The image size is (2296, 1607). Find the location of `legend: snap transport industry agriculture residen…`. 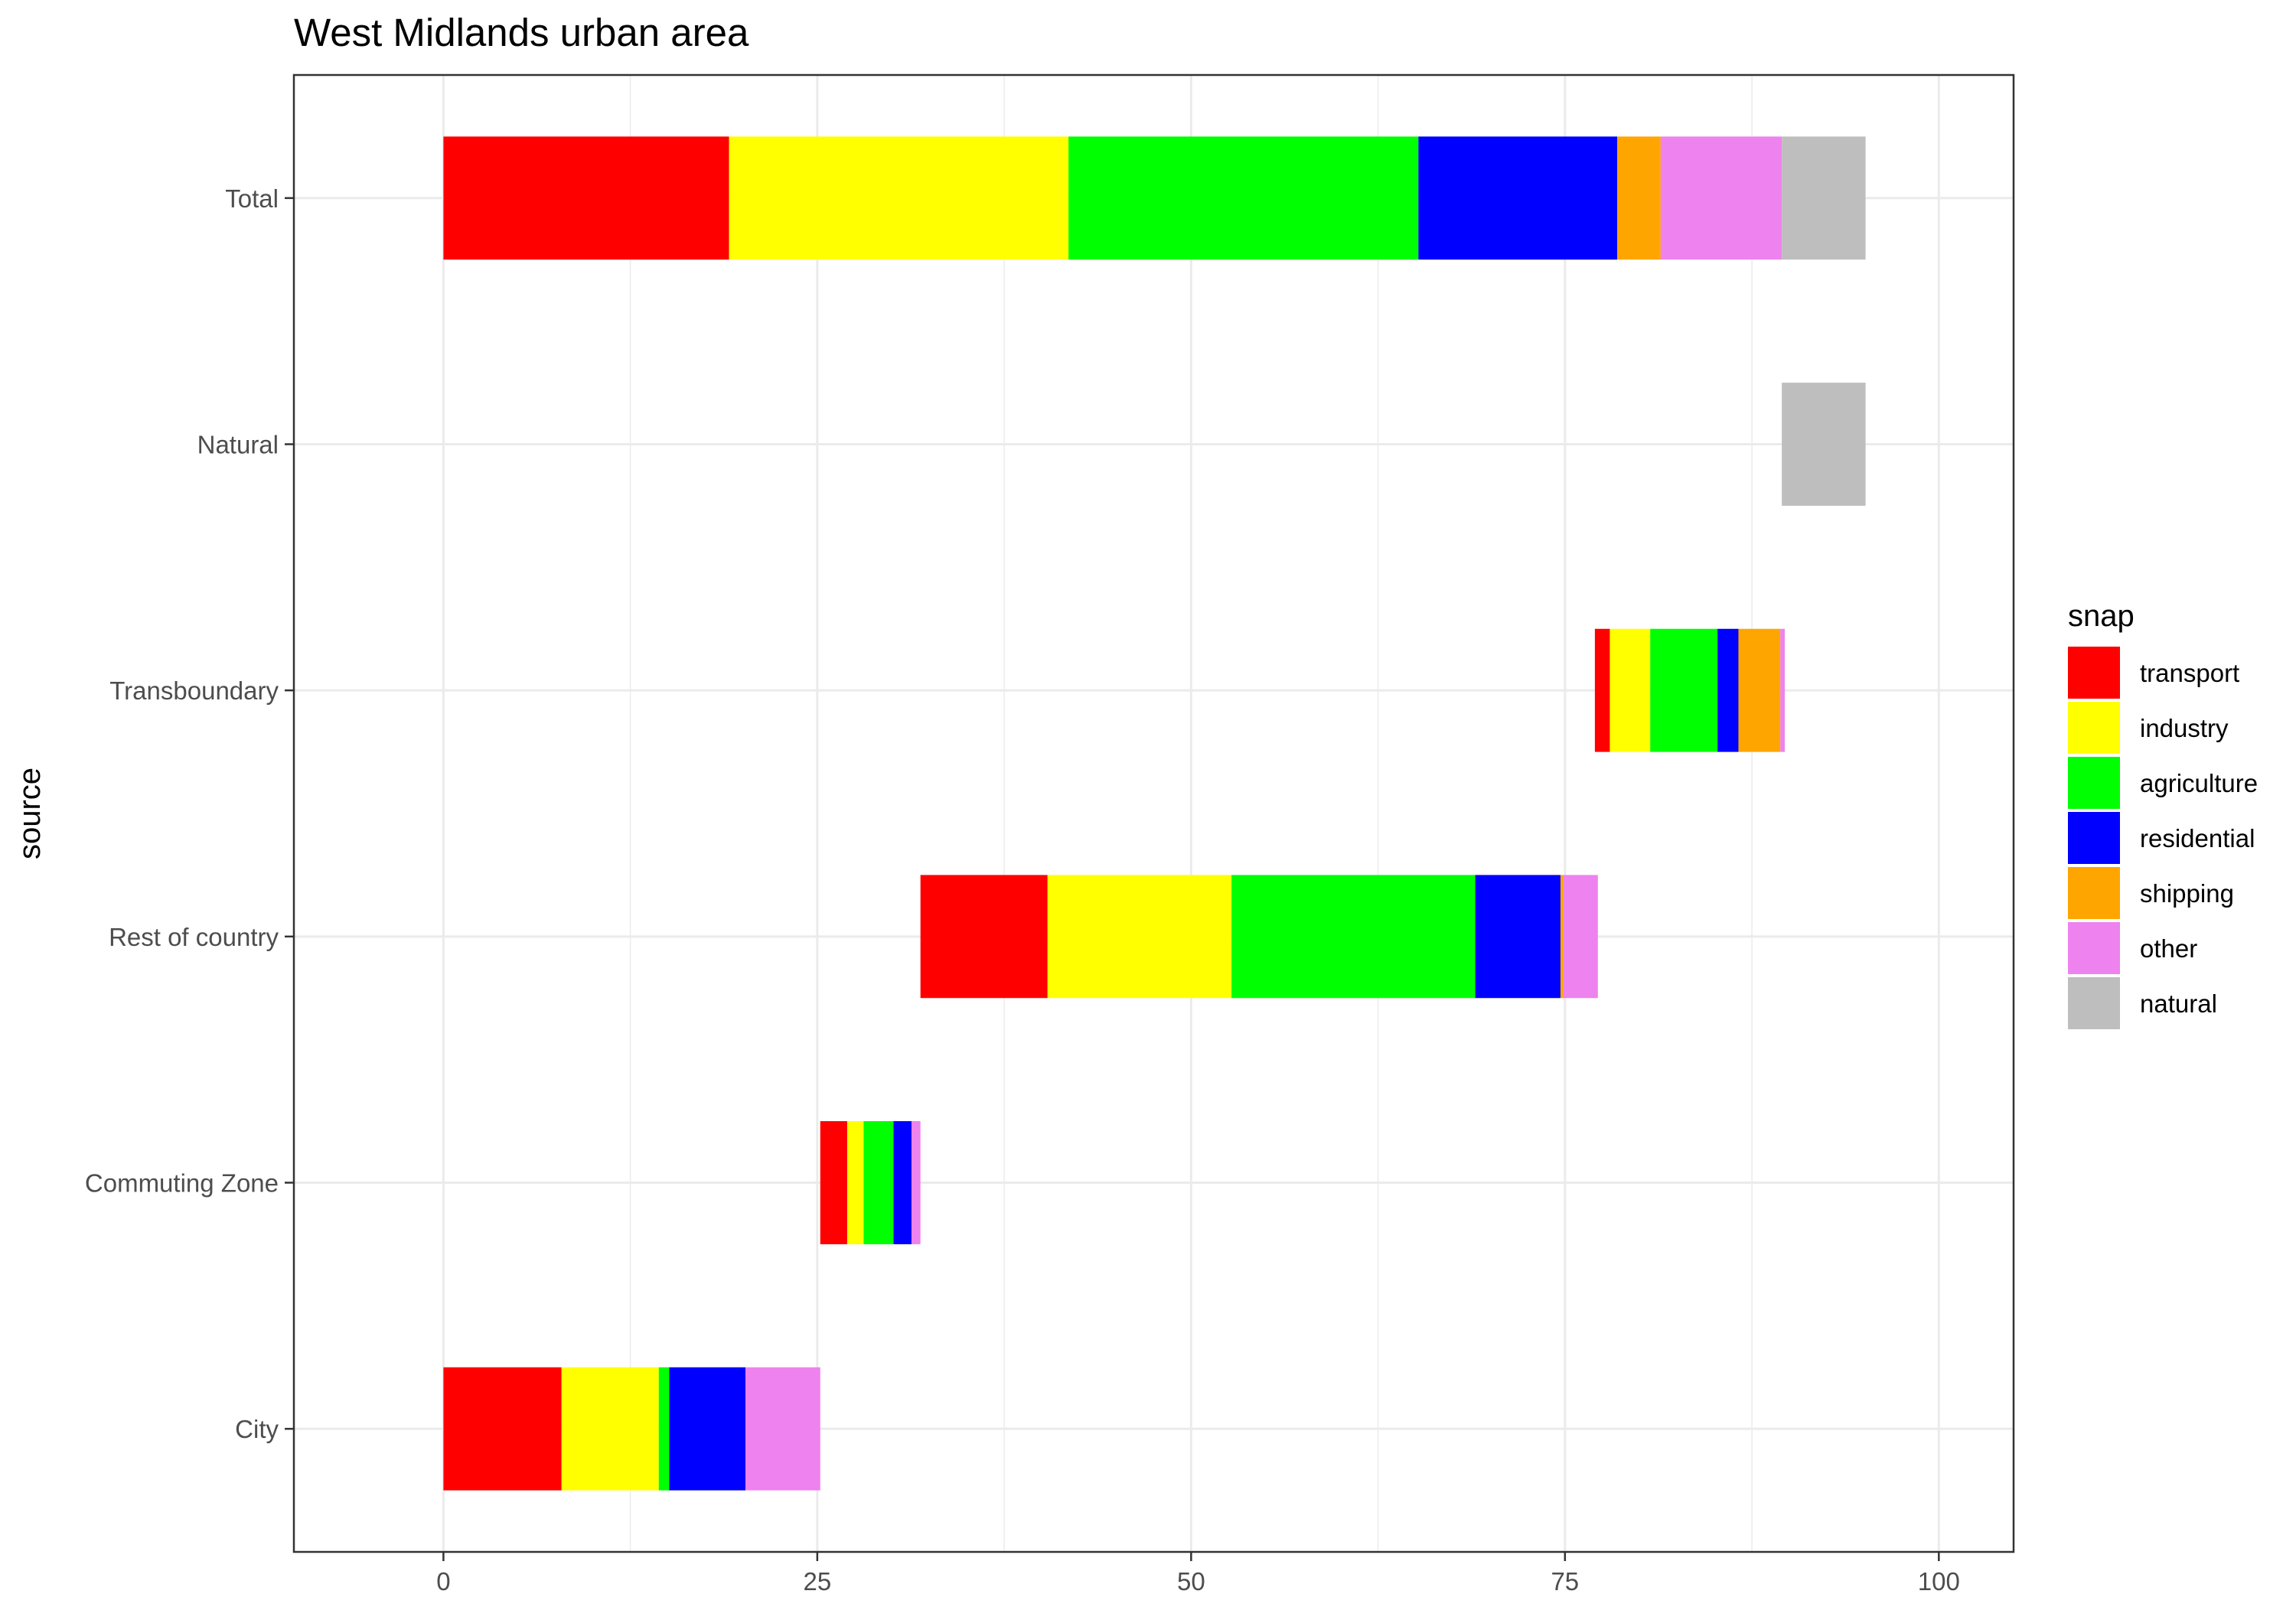

legend: snap transport industry agriculture residen… is located at coordinates (2163, 814).